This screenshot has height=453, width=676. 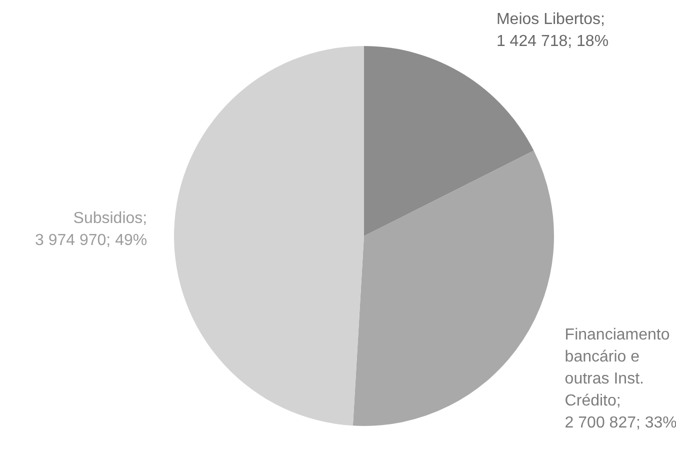 I want to click on slice-label: Subsidios; 3 974 970; 49%, so click(x=91, y=230).